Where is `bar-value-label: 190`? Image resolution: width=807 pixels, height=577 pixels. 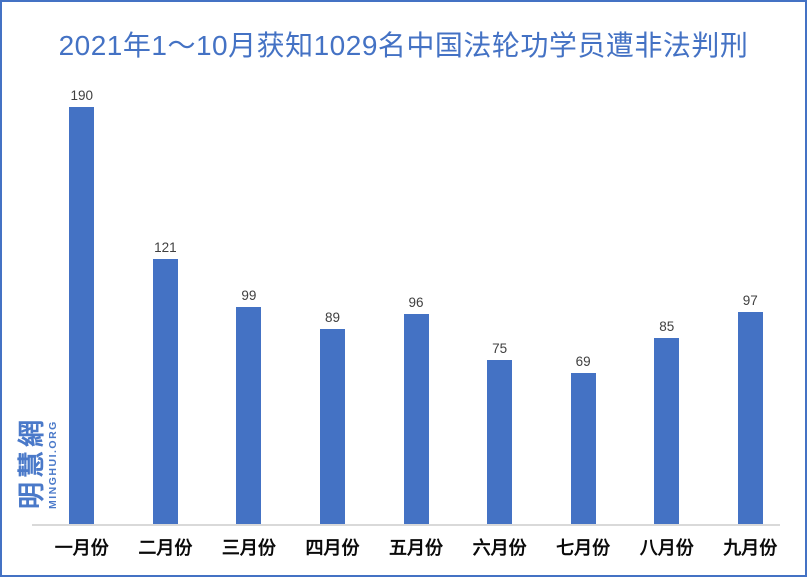
bar-value-label: 190 is located at coordinates (82, 95).